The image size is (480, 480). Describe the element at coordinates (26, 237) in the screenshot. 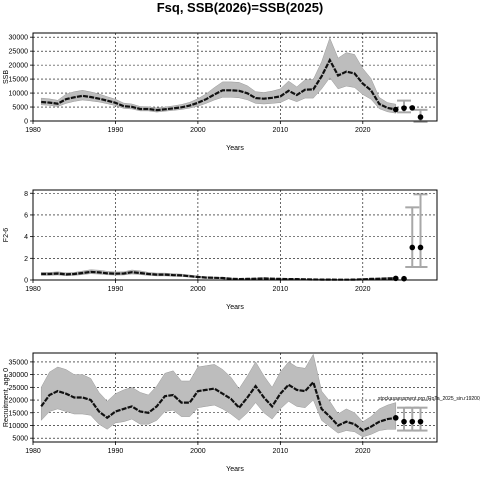

I see `y-tick-label: 4` at that location.